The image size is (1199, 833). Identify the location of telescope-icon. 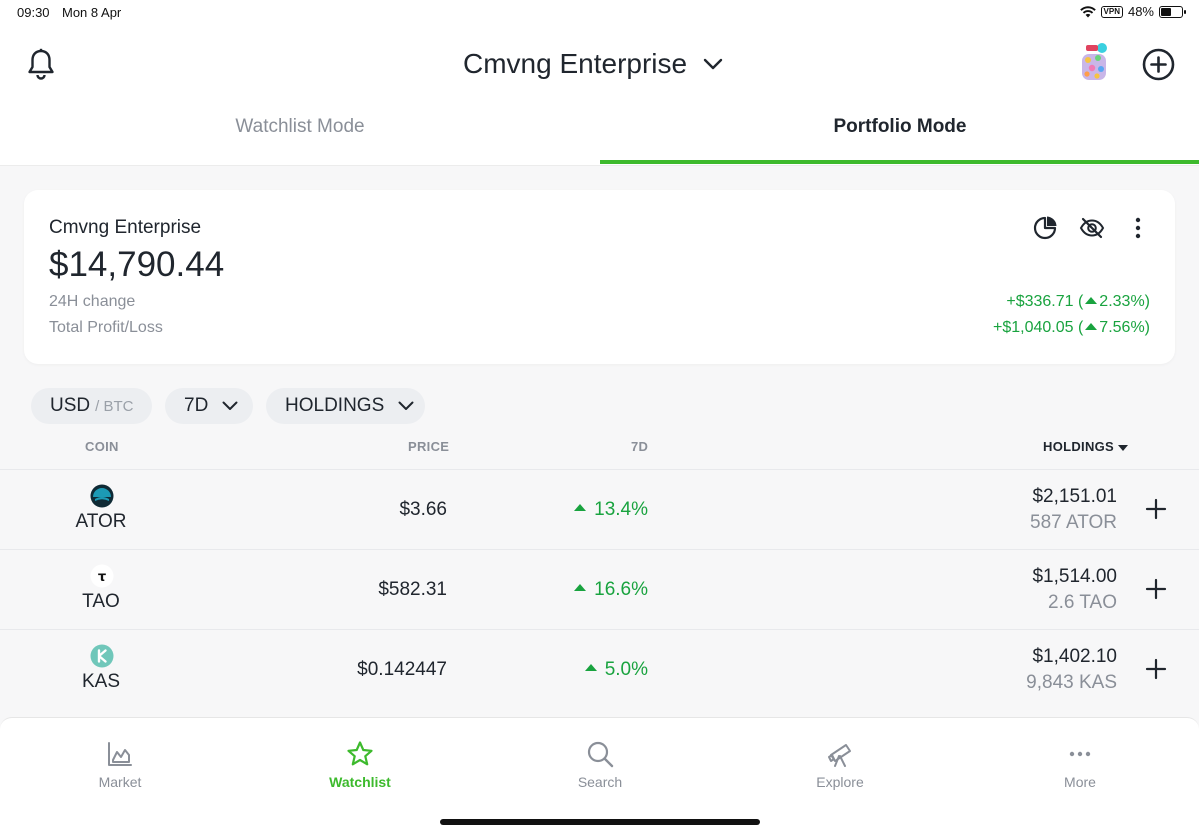
(839, 755).